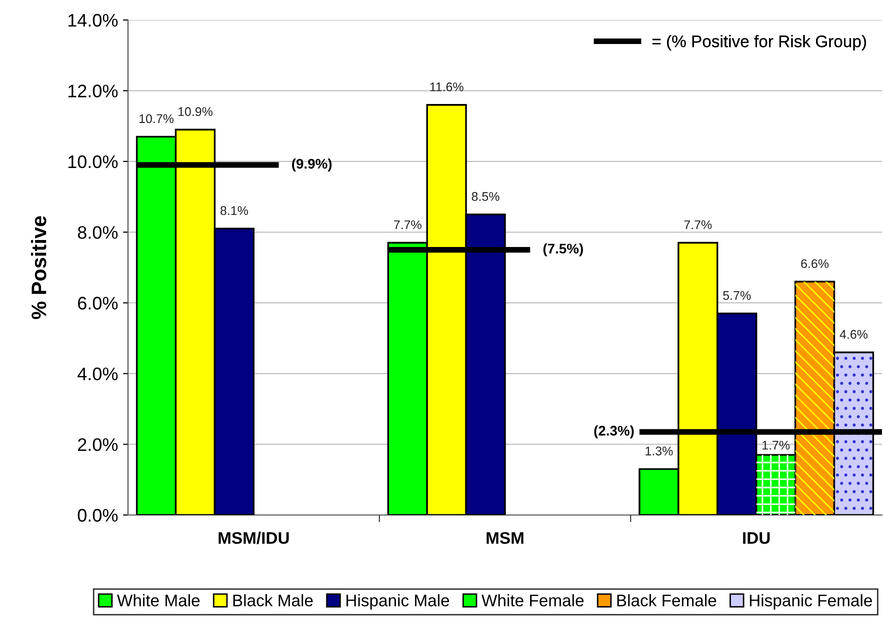 Image resolution: width=883 pixels, height=623 pixels. I want to click on ref-line-label: (9.9%), so click(312, 165).